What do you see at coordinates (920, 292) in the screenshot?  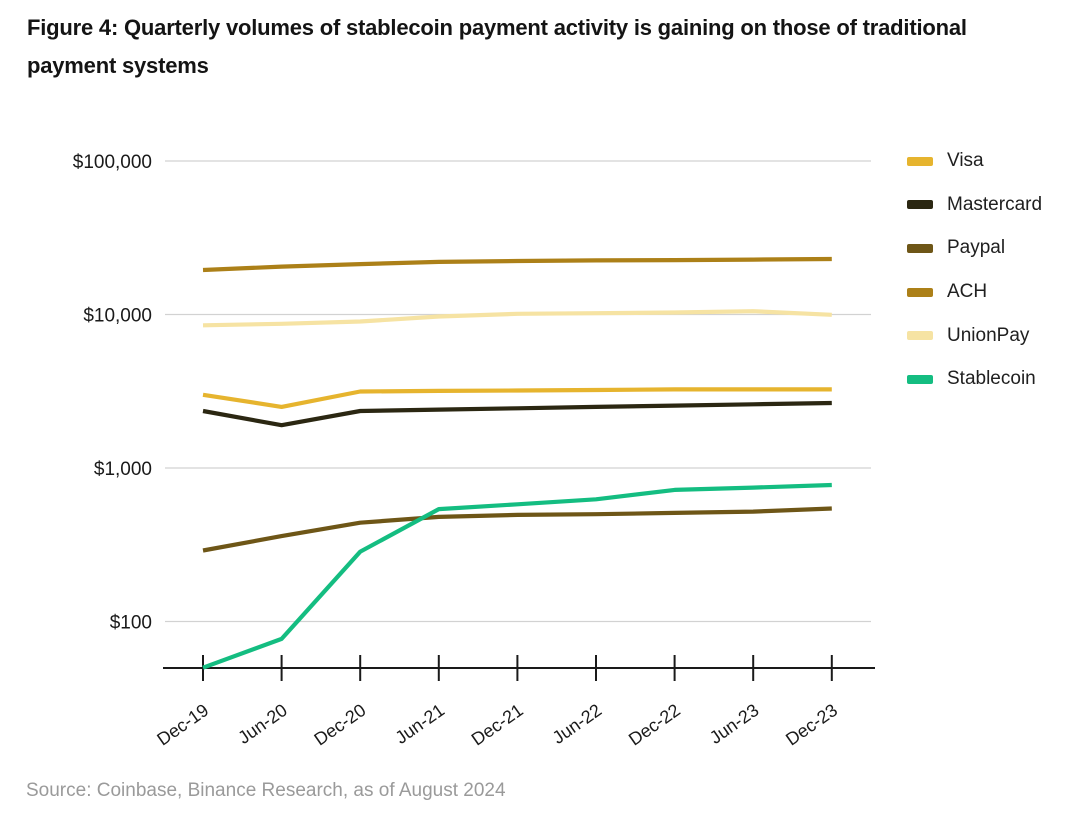 I see `legend-swatch-ach` at bounding box center [920, 292].